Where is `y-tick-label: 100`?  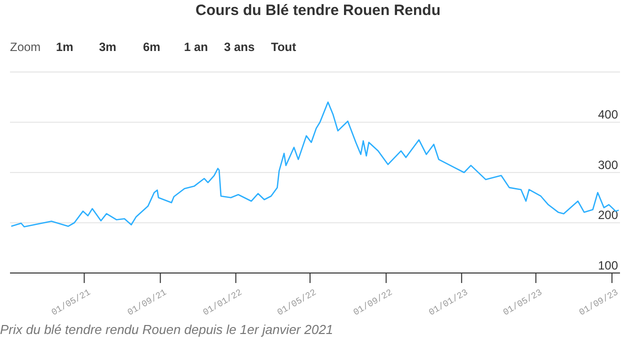 y-tick-label: 100 is located at coordinates (608, 265).